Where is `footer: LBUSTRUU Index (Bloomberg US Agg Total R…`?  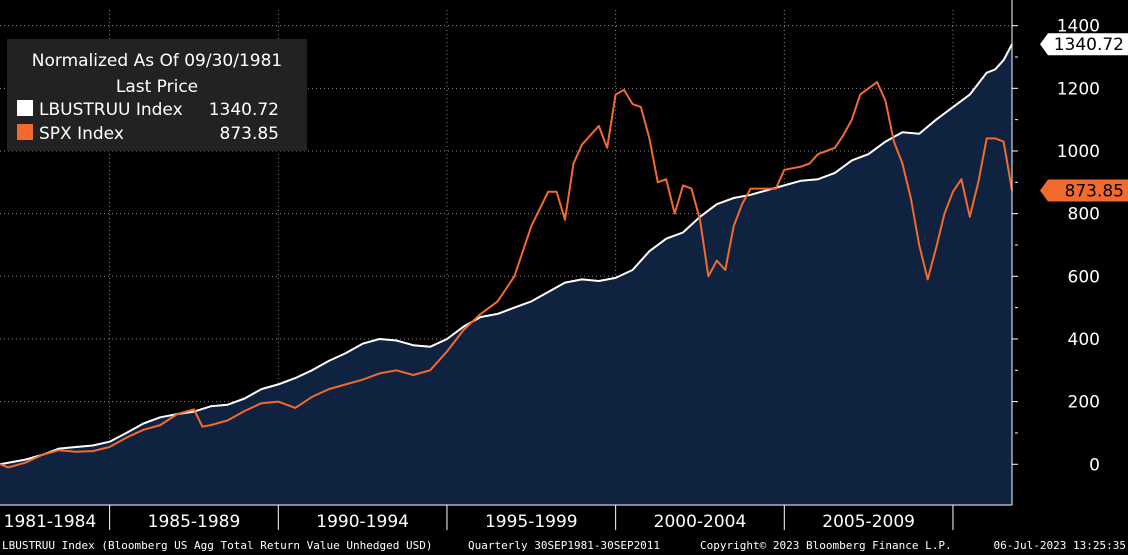 footer: LBUSTRUU Index (Bloomberg US Agg Total R… is located at coordinates (564, 545).